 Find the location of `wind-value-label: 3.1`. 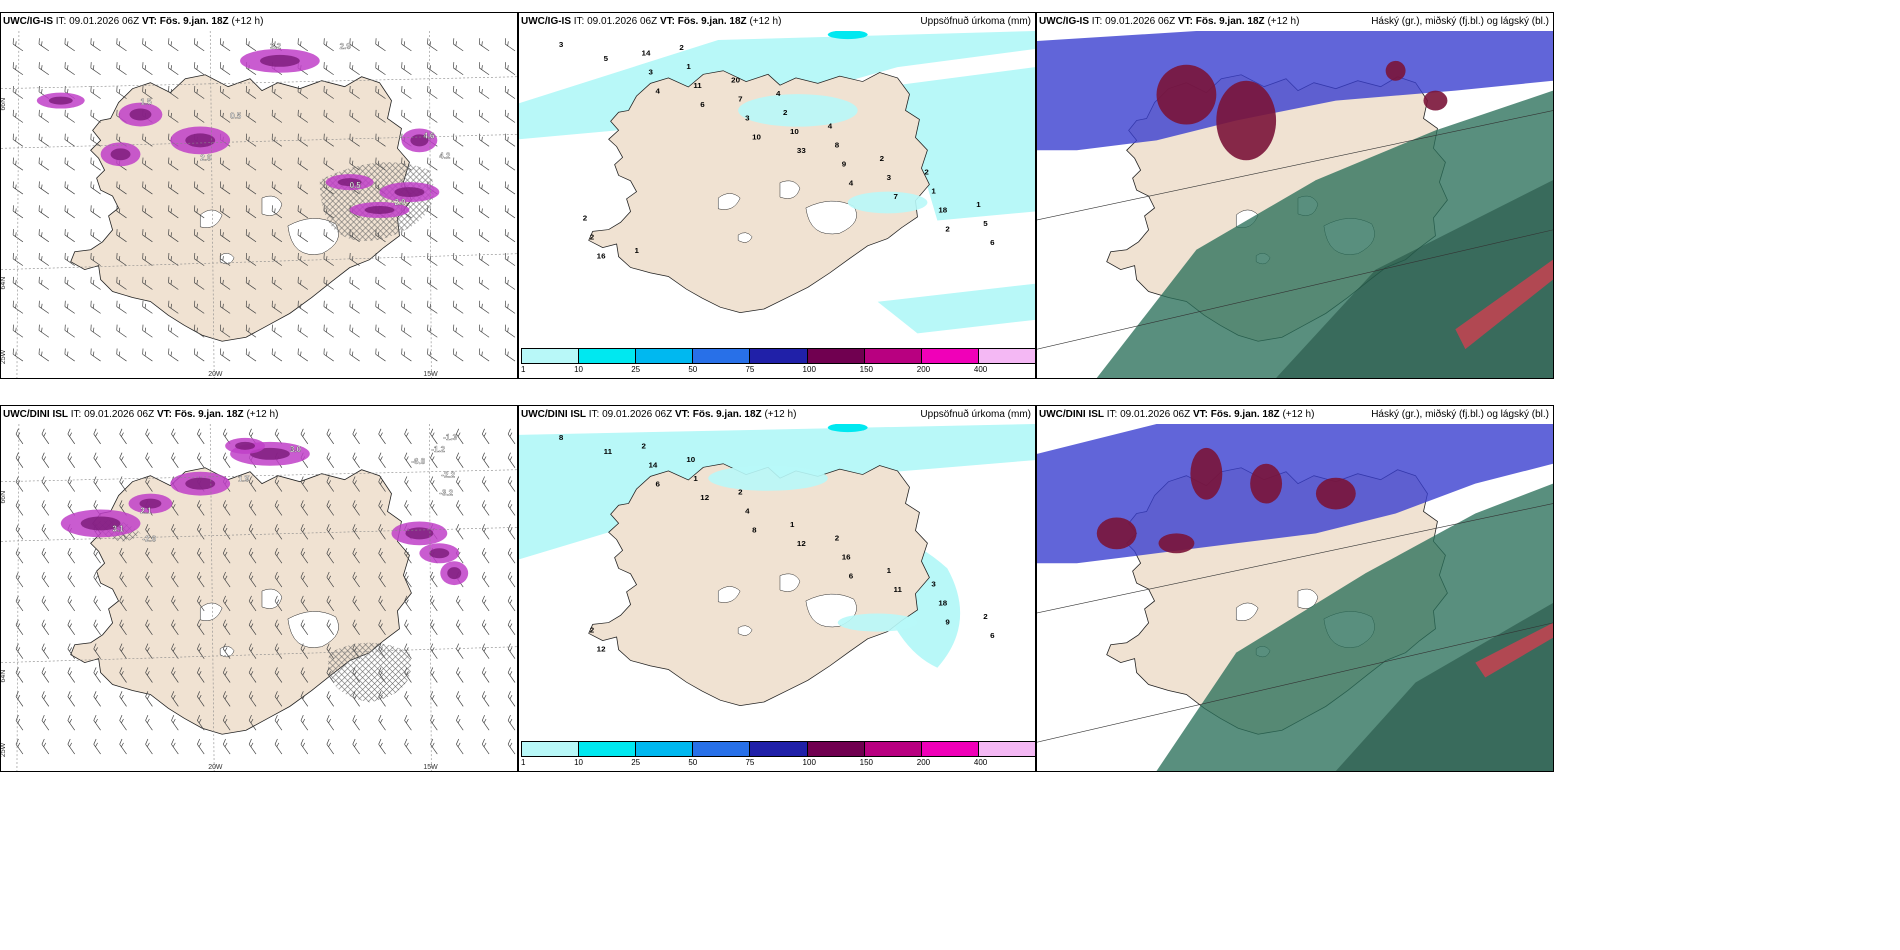

wind-value-label: 3.1 is located at coordinates (119, 528).